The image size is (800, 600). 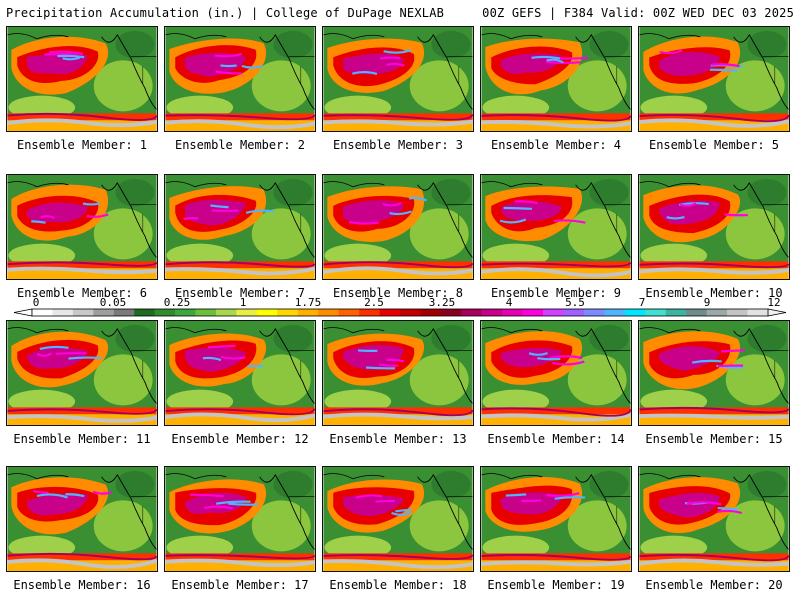 What do you see at coordinates (82, 117) in the screenshot?
I see `itcz-band` at bounding box center [82, 117].